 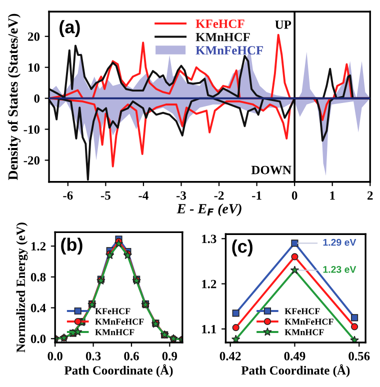 What do you see at coordinates (55, 356) in the screenshot?
I see `x-tick-label: 0.0` at bounding box center [55, 356].